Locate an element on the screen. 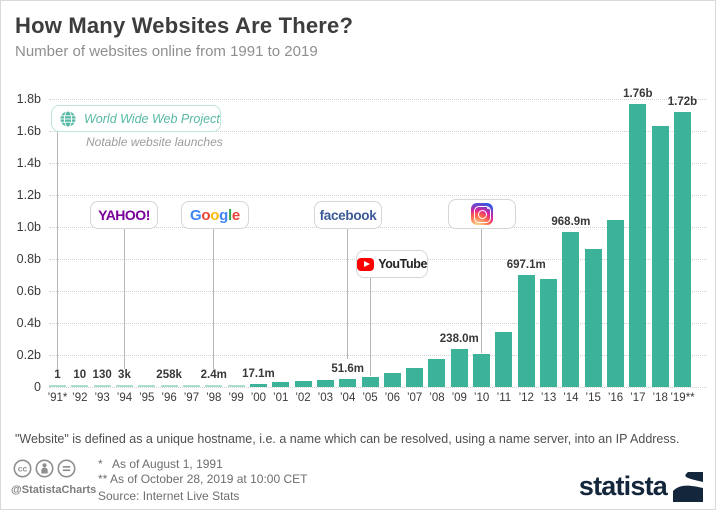 Image resolution: width=716 pixels, height=510 pixels. y-tick-label: 0.6b is located at coordinates (28, 291).